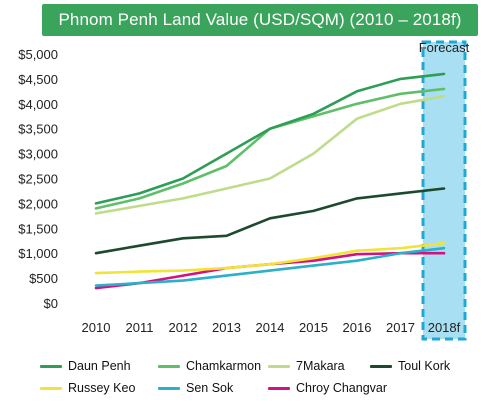  I want to click on x-tick-label: 2010, so click(96, 327).